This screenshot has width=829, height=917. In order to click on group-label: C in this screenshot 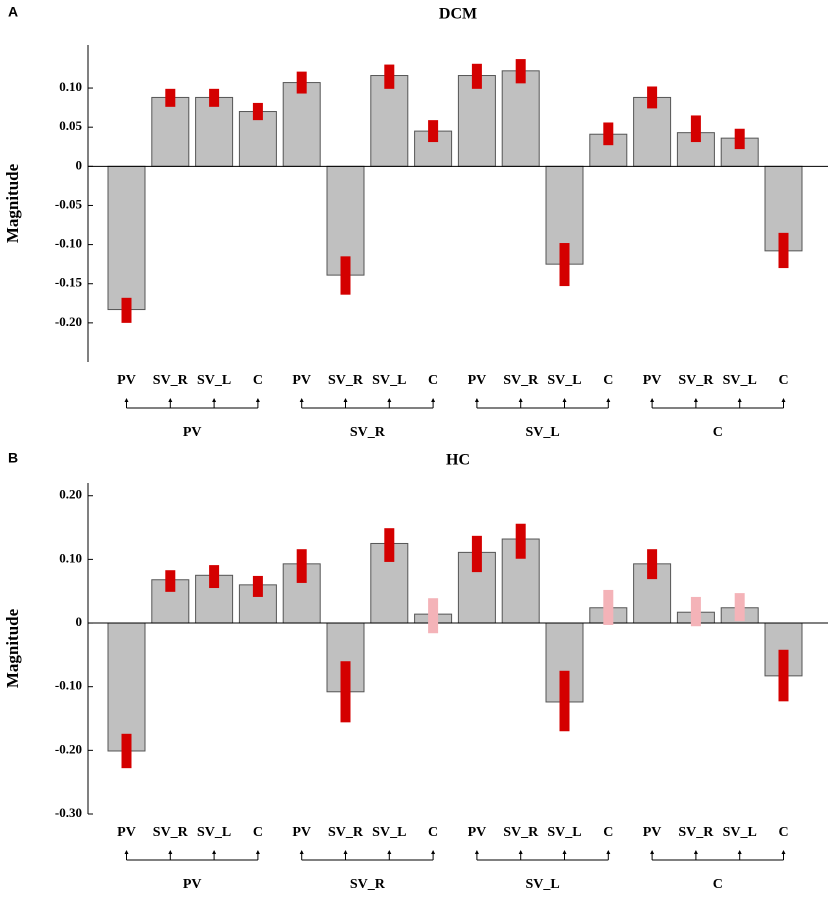, I will do `click(718, 432)`.